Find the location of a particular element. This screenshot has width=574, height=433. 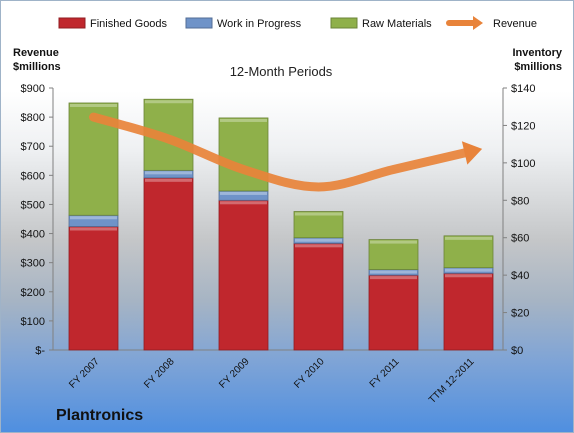

left-tick-label: $- is located at coordinates (40, 351).